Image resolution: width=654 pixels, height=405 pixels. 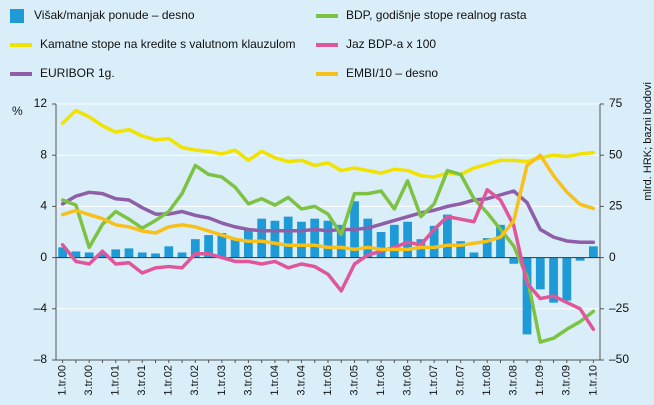 I want to click on y2-axis-label: mlrd. HRK; bazni bodovi, so click(x=648, y=141).